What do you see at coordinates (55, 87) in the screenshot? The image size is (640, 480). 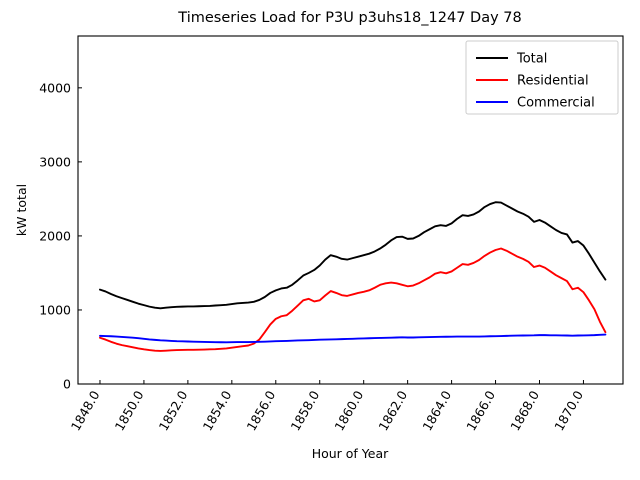 I see `y-tick-label: 4000` at bounding box center [55, 87].